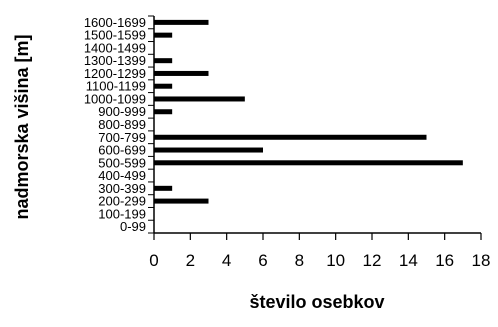 This screenshot has height=327, width=498. Describe the element at coordinates (116, 86) in the screenshot. I see `y-tick-label: 1100-1199` at that location.